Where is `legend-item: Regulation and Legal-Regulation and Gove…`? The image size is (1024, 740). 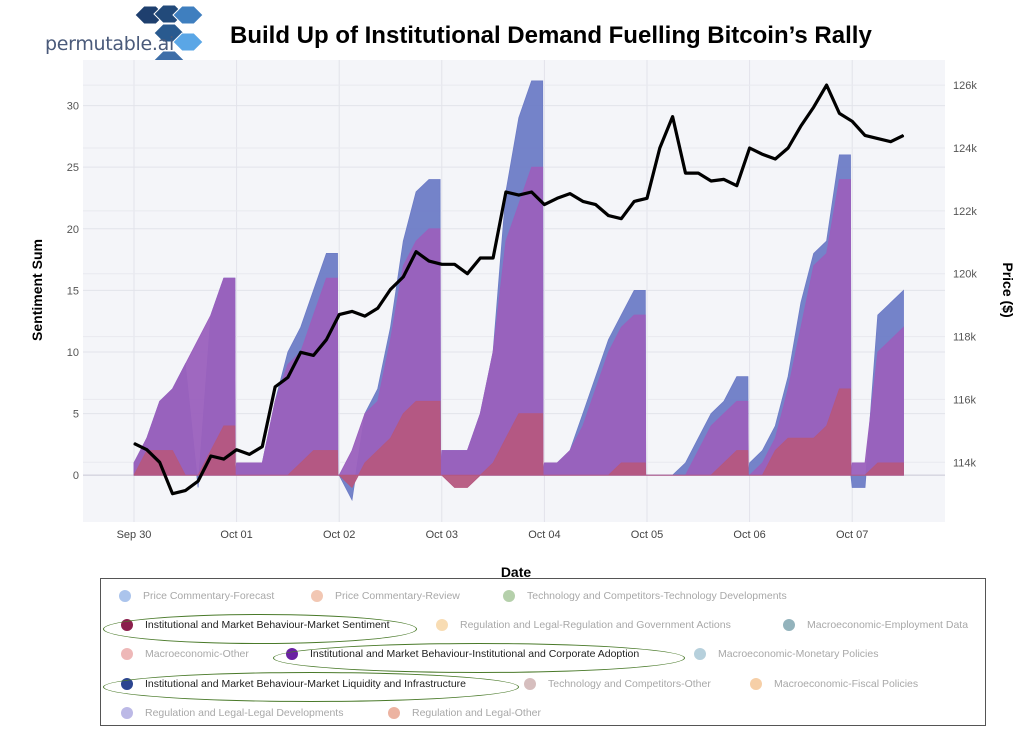 legend-item: Regulation and Legal-Regulation and Gove… is located at coordinates (583, 625).